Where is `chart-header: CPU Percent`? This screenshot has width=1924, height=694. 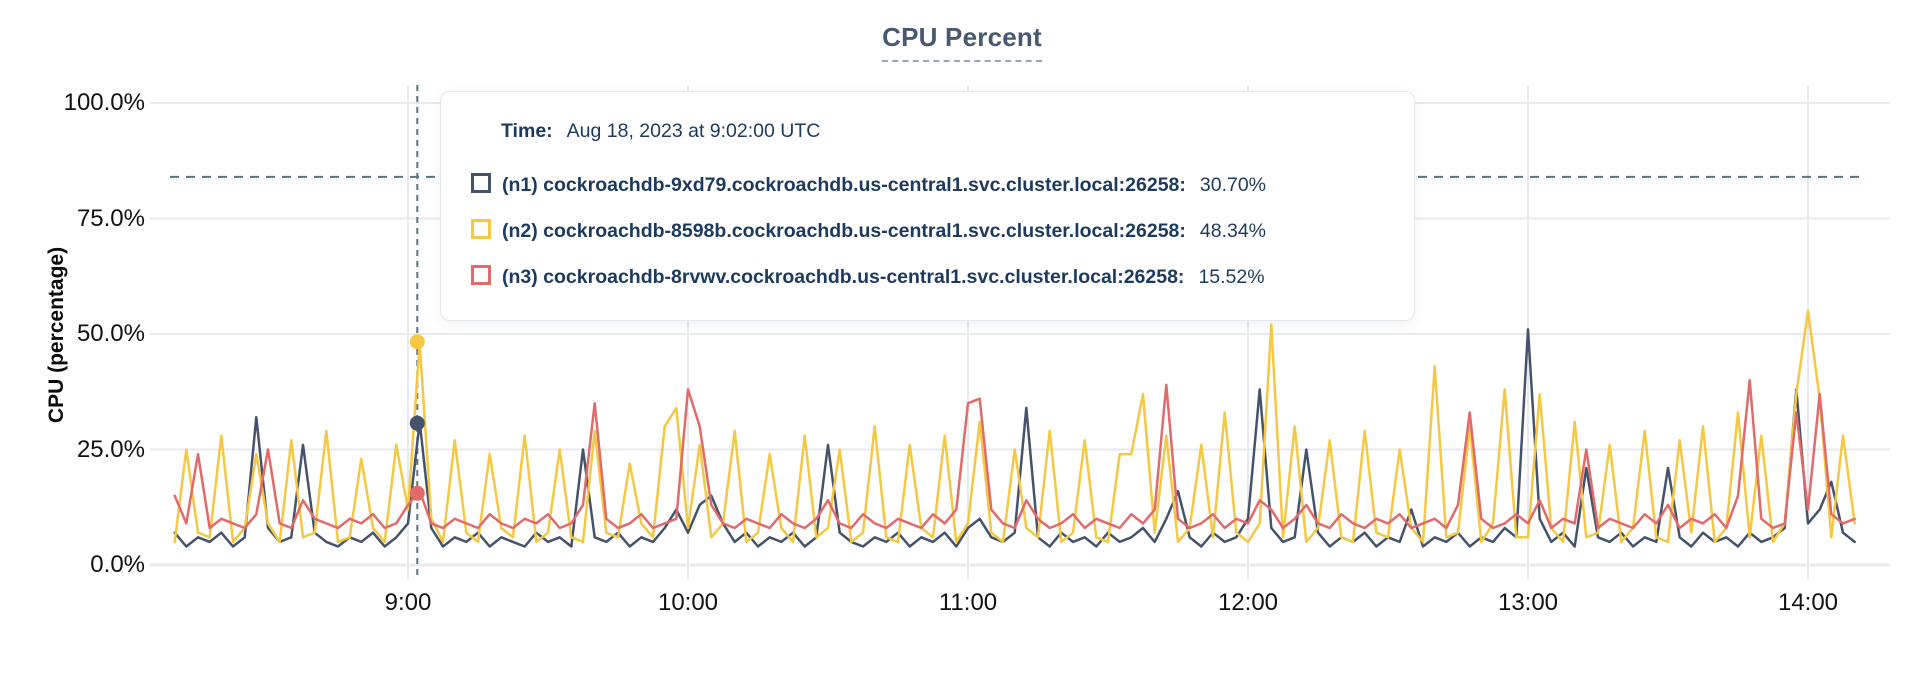 chart-header: CPU Percent is located at coordinates (962, 42).